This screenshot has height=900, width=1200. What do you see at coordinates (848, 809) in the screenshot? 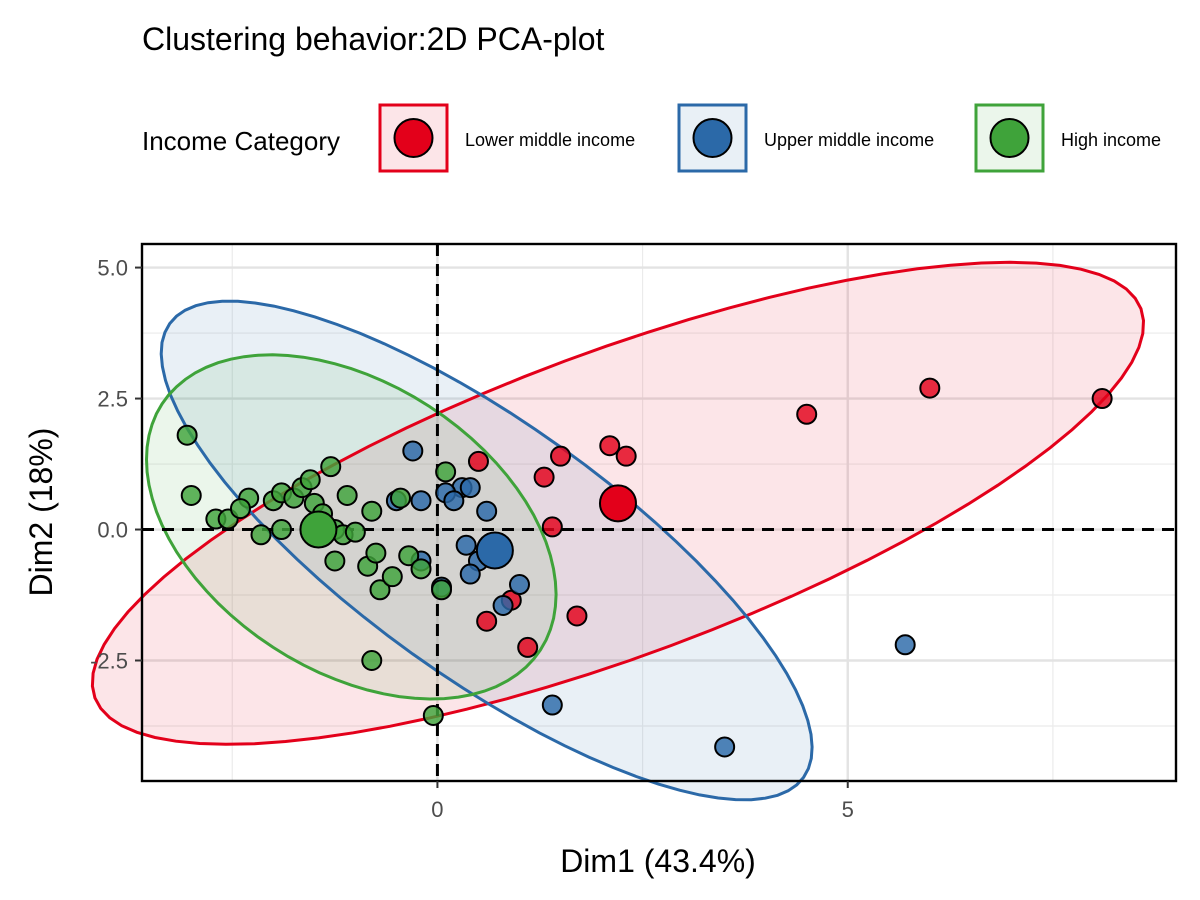
I see `x-tick-label: 5` at bounding box center [848, 809].